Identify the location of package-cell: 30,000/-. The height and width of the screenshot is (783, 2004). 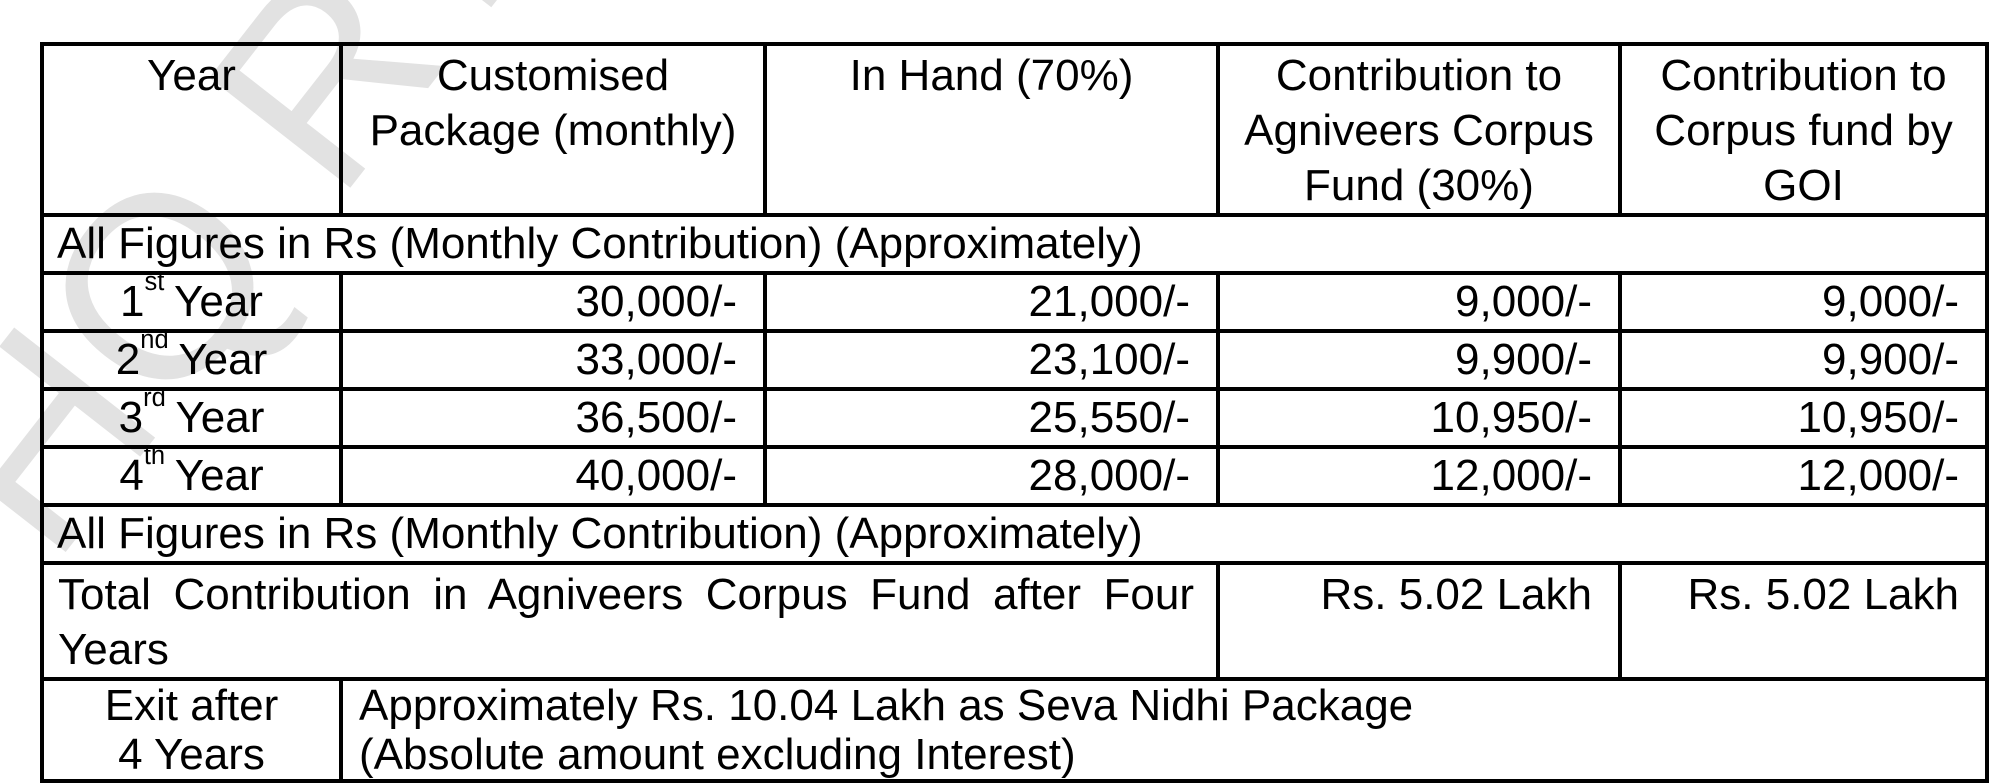
(553, 302).